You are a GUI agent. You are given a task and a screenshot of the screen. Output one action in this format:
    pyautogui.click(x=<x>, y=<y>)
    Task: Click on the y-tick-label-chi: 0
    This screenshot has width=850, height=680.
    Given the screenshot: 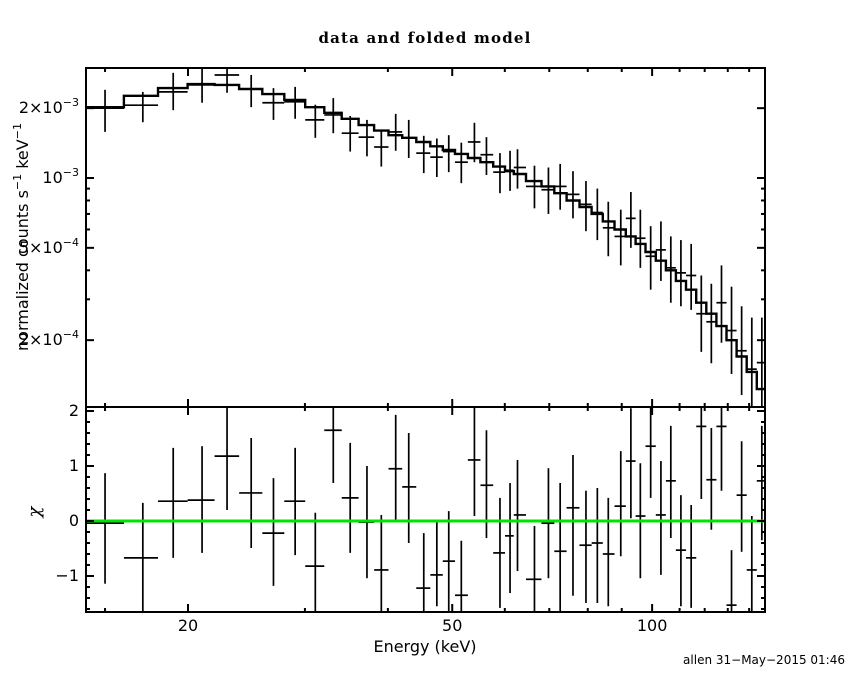 What is the action you would take?
    pyautogui.click(x=74, y=520)
    